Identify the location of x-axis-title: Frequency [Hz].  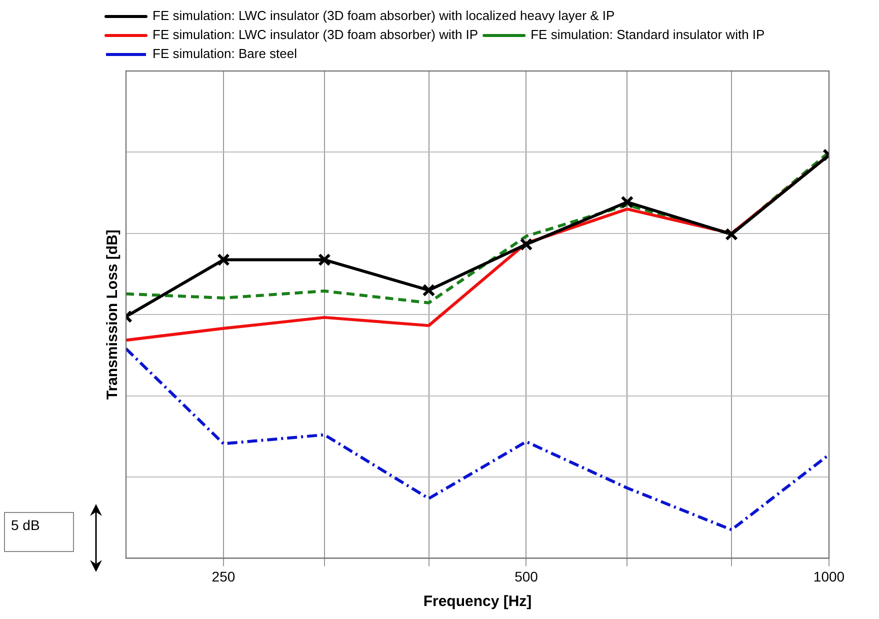
(477, 601).